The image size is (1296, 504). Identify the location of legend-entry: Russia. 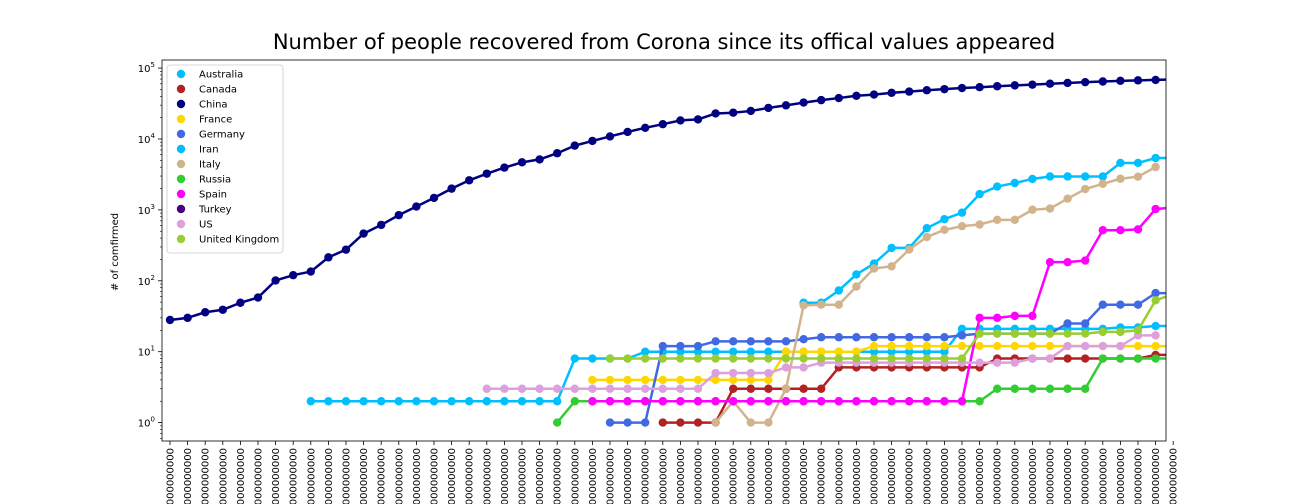
(215, 180).